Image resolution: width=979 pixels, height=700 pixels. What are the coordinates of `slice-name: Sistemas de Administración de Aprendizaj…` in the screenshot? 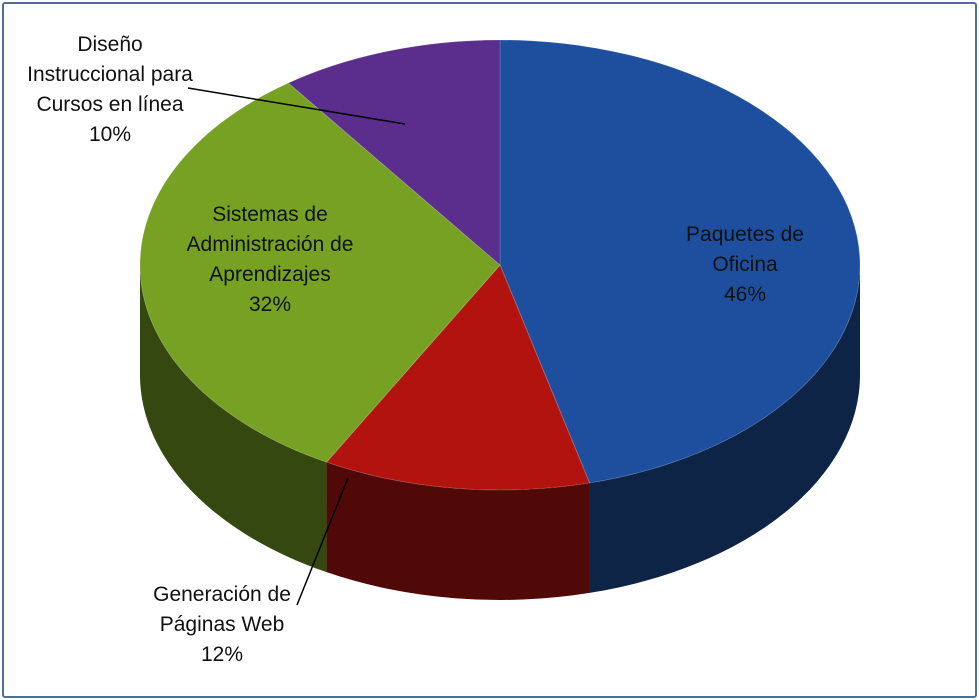 It's located at (270, 244).